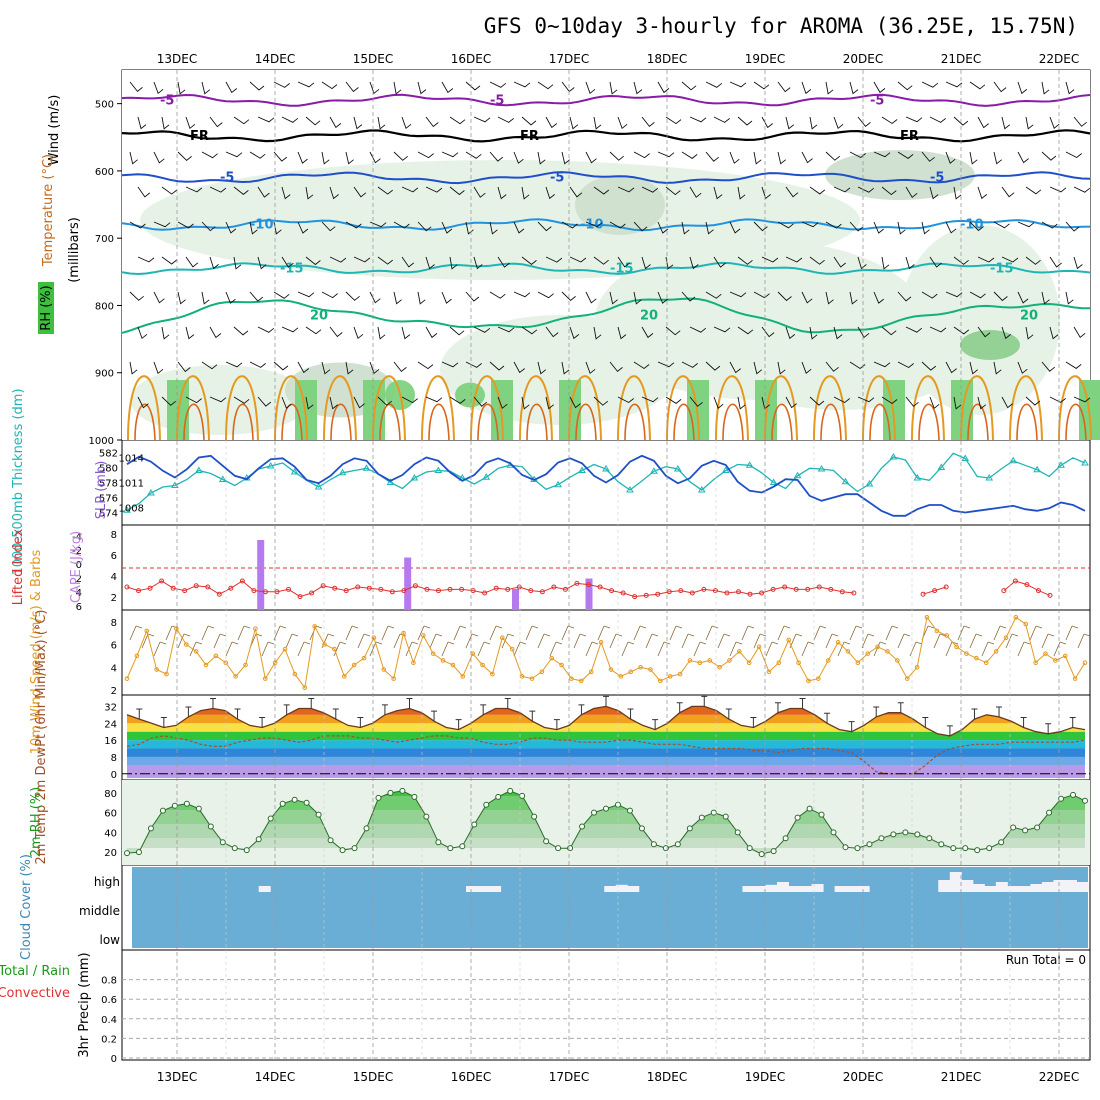  I want to click on cloud-axis-label: Cloud Cover (%), so click(26, 907).